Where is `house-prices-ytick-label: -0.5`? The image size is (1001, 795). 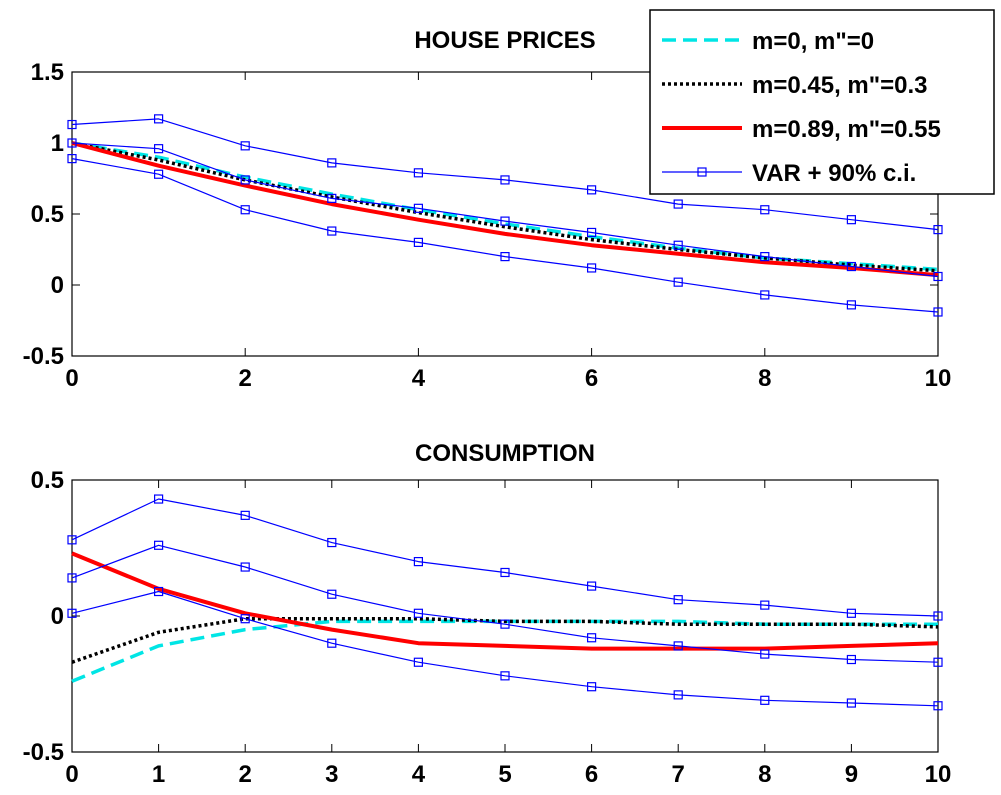
house-prices-ytick-label: -0.5 is located at coordinates (43, 356).